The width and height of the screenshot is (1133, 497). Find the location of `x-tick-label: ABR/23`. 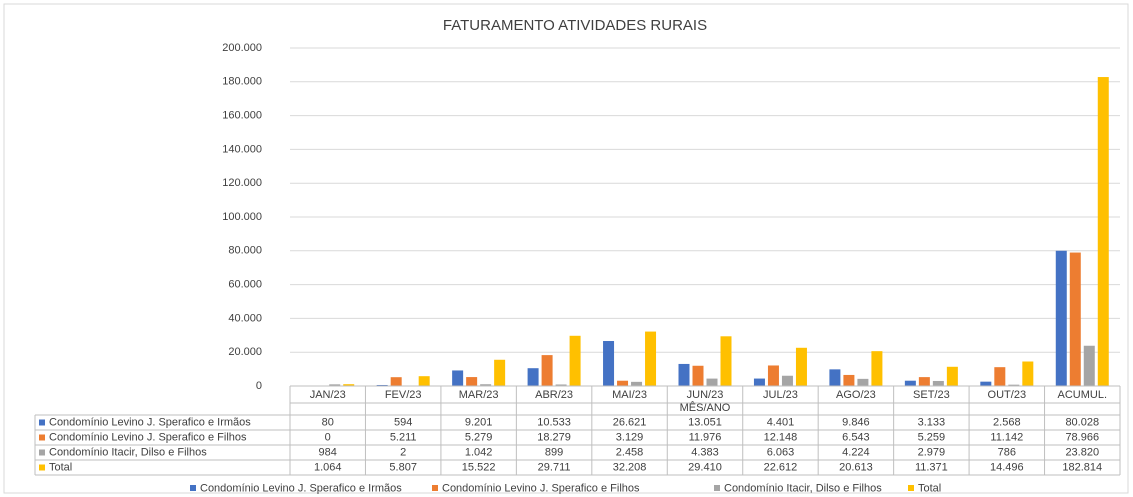

x-tick-label: ABR/23 is located at coordinates (554, 395).